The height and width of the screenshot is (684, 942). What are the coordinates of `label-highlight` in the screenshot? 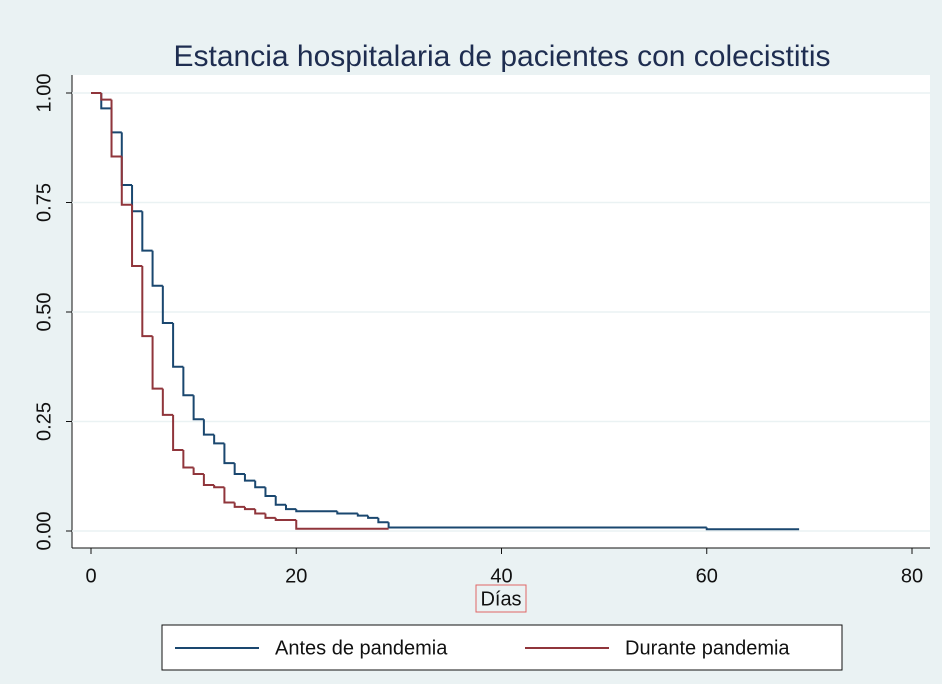 It's located at (501, 598).